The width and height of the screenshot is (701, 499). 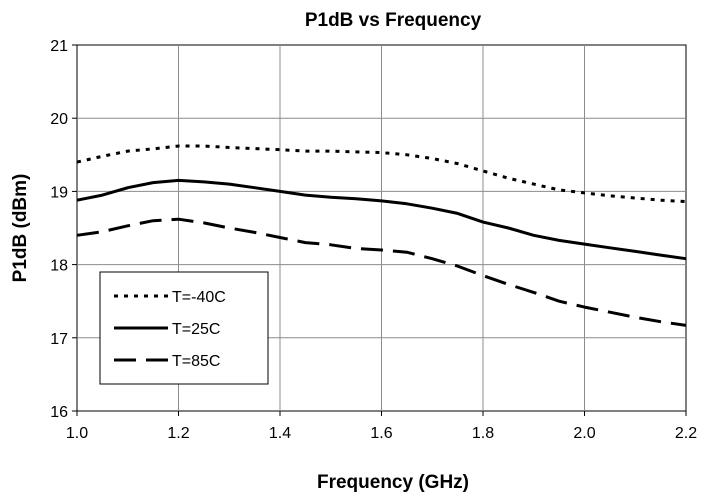 What do you see at coordinates (196, 361) in the screenshot?
I see `legend-label: T=85C` at bounding box center [196, 361].